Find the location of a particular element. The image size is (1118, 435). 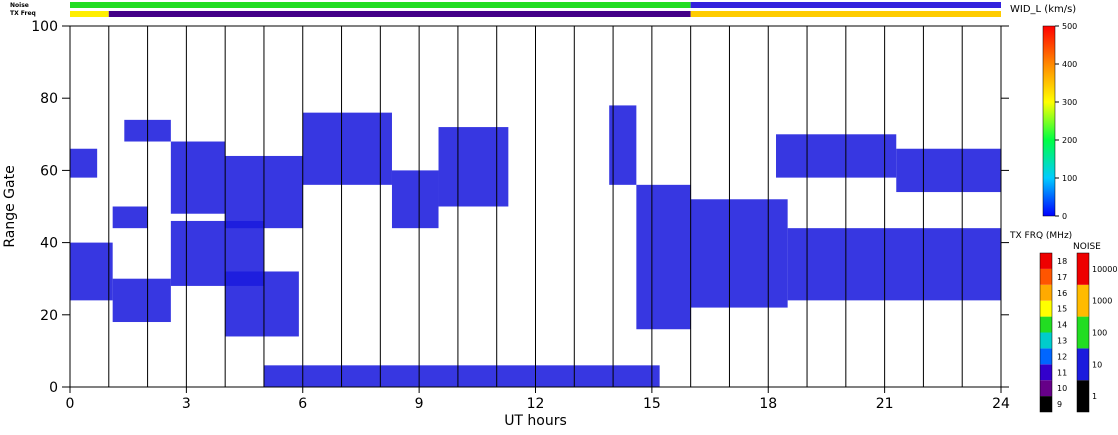

x-tick-label-7: 21 is located at coordinates (885, 404).